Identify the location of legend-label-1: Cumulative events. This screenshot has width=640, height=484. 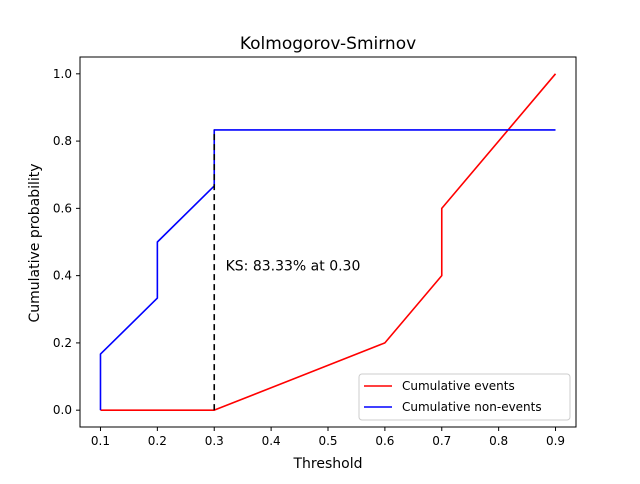
(458, 386).